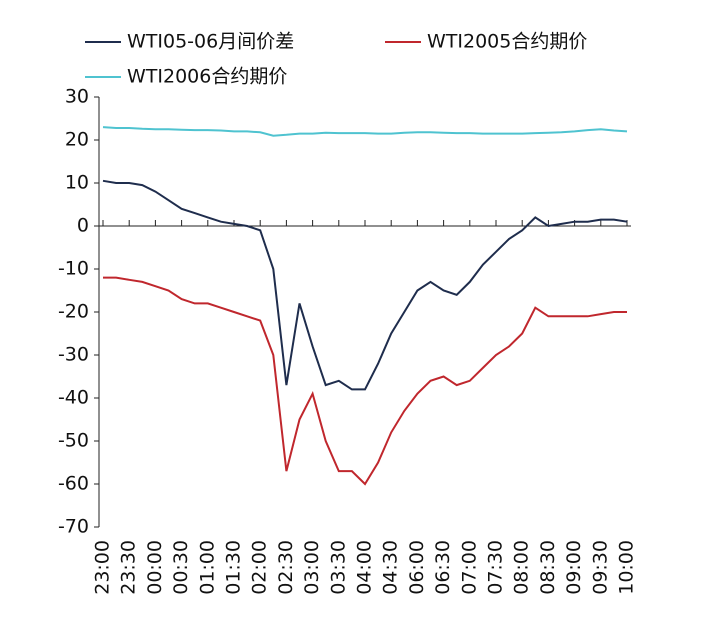  I want to click on y-tick-label: -40, so click(73, 398).